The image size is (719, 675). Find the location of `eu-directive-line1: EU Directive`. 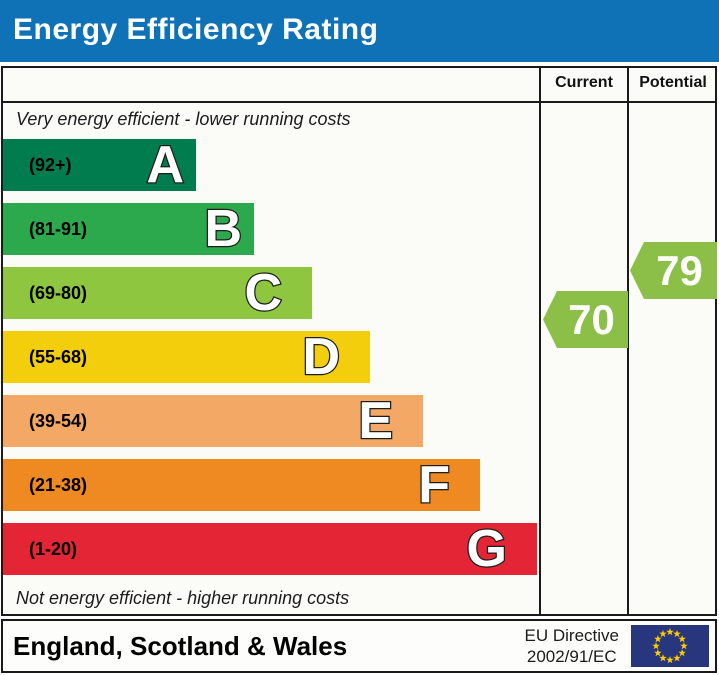

eu-directive-line1: EU Directive is located at coordinates (571, 635).